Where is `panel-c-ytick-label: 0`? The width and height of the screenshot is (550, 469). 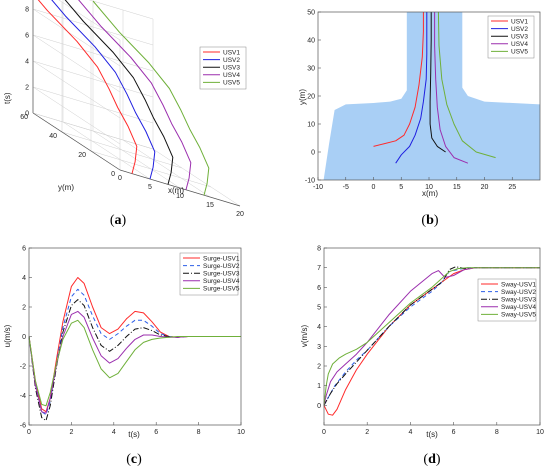 panel-c-ytick-label: 0 is located at coordinates (24, 337).